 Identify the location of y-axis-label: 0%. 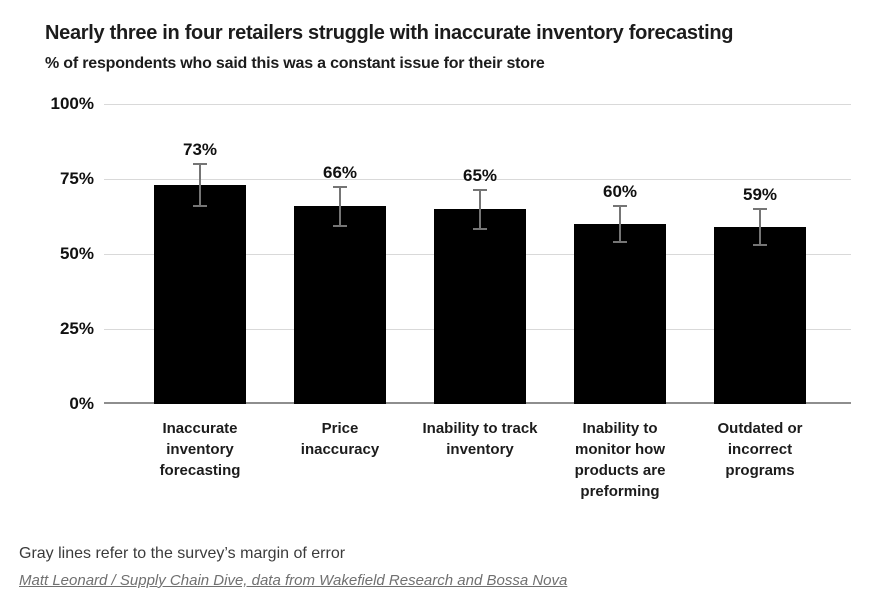
(81, 403).